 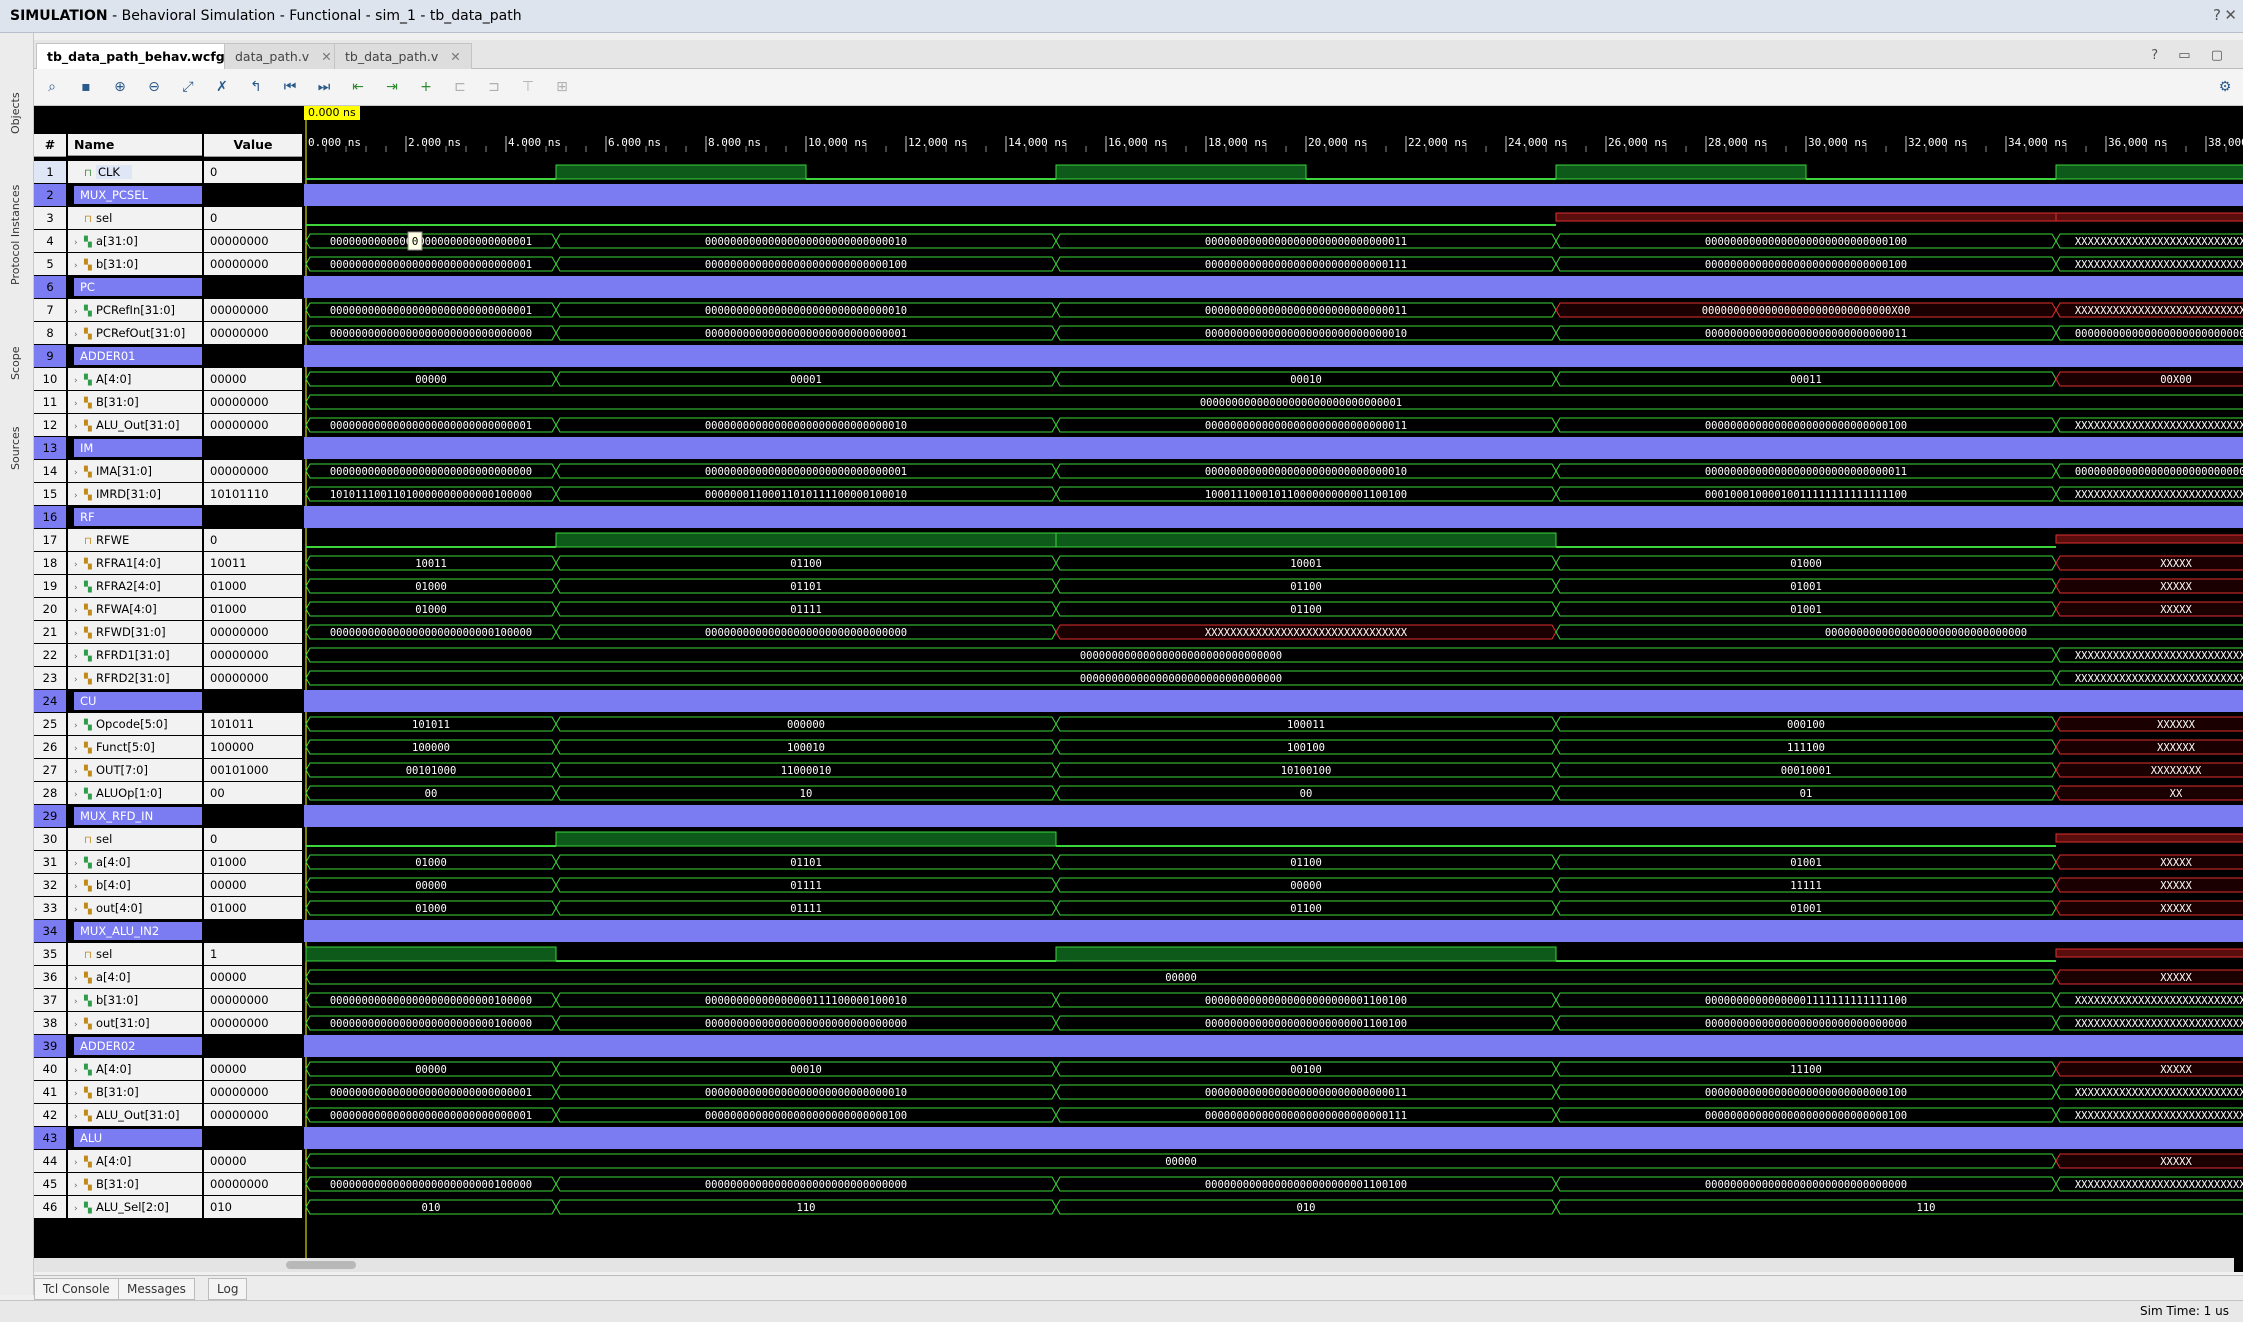 What do you see at coordinates (135, 1207) in the screenshot?
I see `signal-name: › ▚ ALU_Sel[2:0]` at bounding box center [135, 1207].